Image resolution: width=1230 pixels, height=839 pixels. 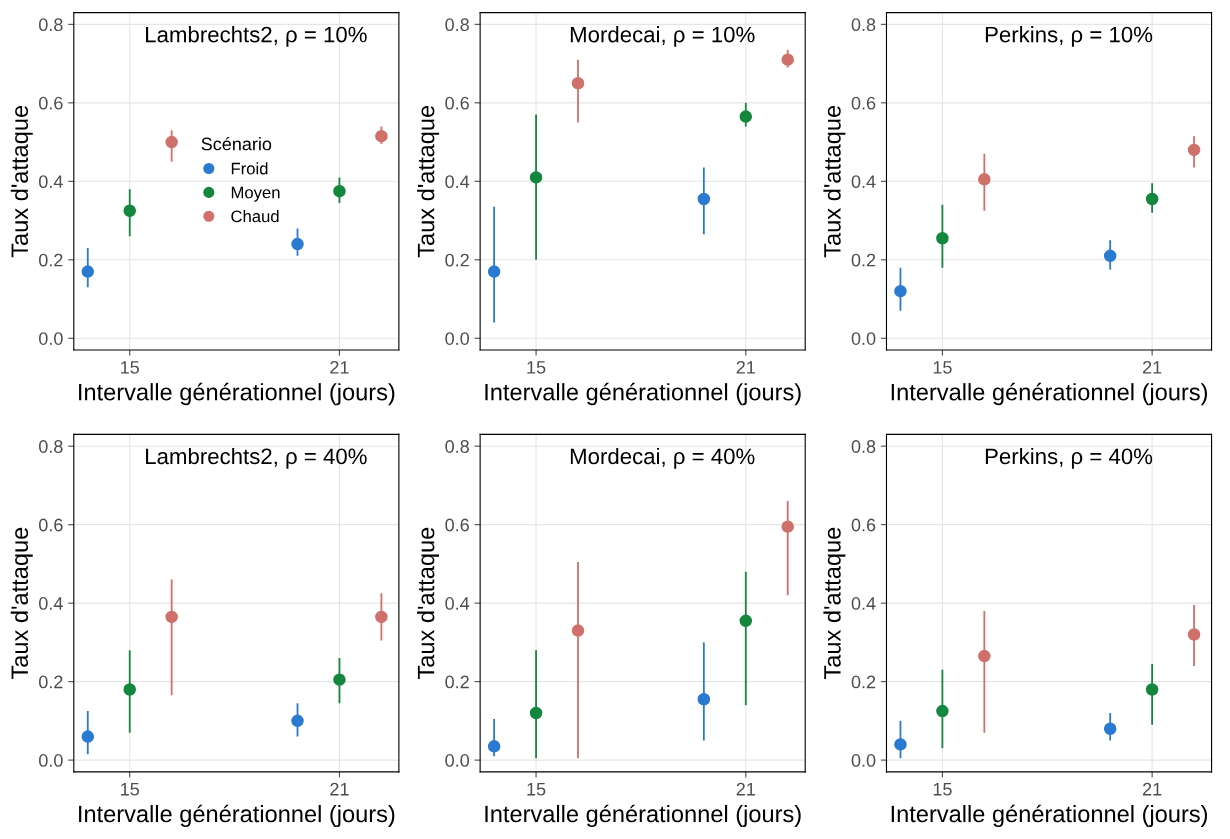 What do you see at coordinates (255, 216) in the screenshot?
I see `legend-label: Chaud` at bounding box center [255, 216].